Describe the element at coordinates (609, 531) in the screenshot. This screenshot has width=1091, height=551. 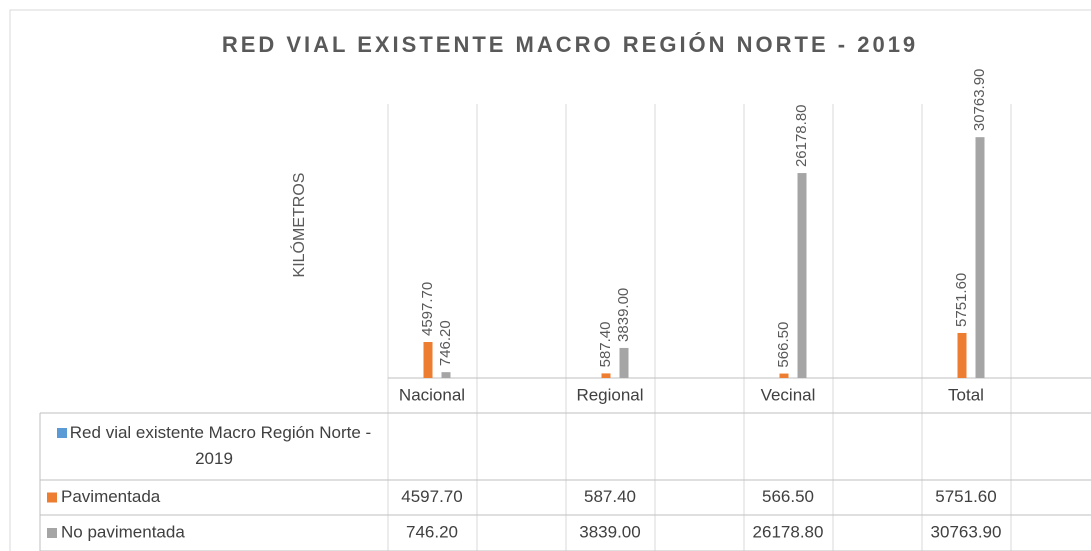
I see `table-cell: 3839.00` at that location.